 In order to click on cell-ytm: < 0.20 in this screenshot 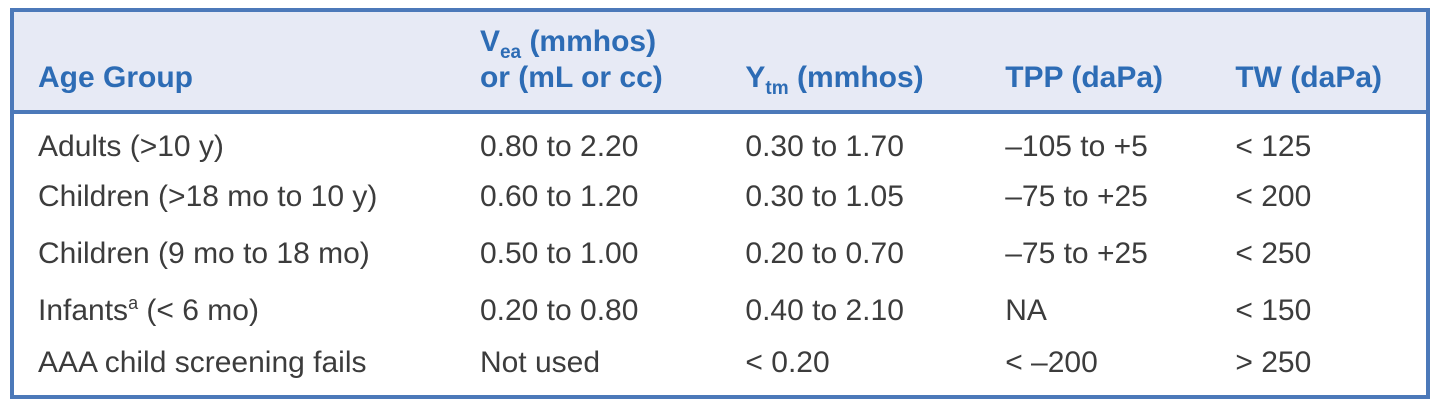, I will do `click(875, 366)`.